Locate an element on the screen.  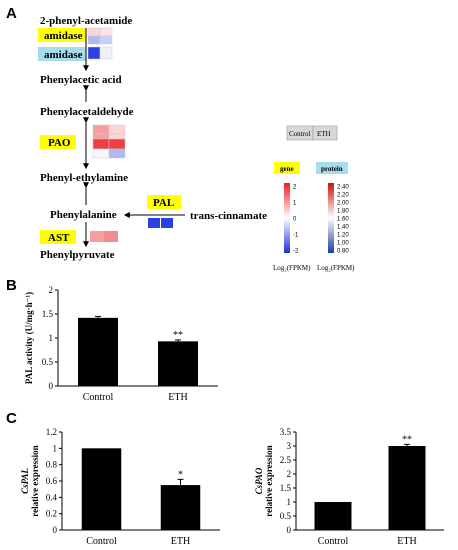
legend-tick-label: 1.00 is located at coordinates (343, 244).